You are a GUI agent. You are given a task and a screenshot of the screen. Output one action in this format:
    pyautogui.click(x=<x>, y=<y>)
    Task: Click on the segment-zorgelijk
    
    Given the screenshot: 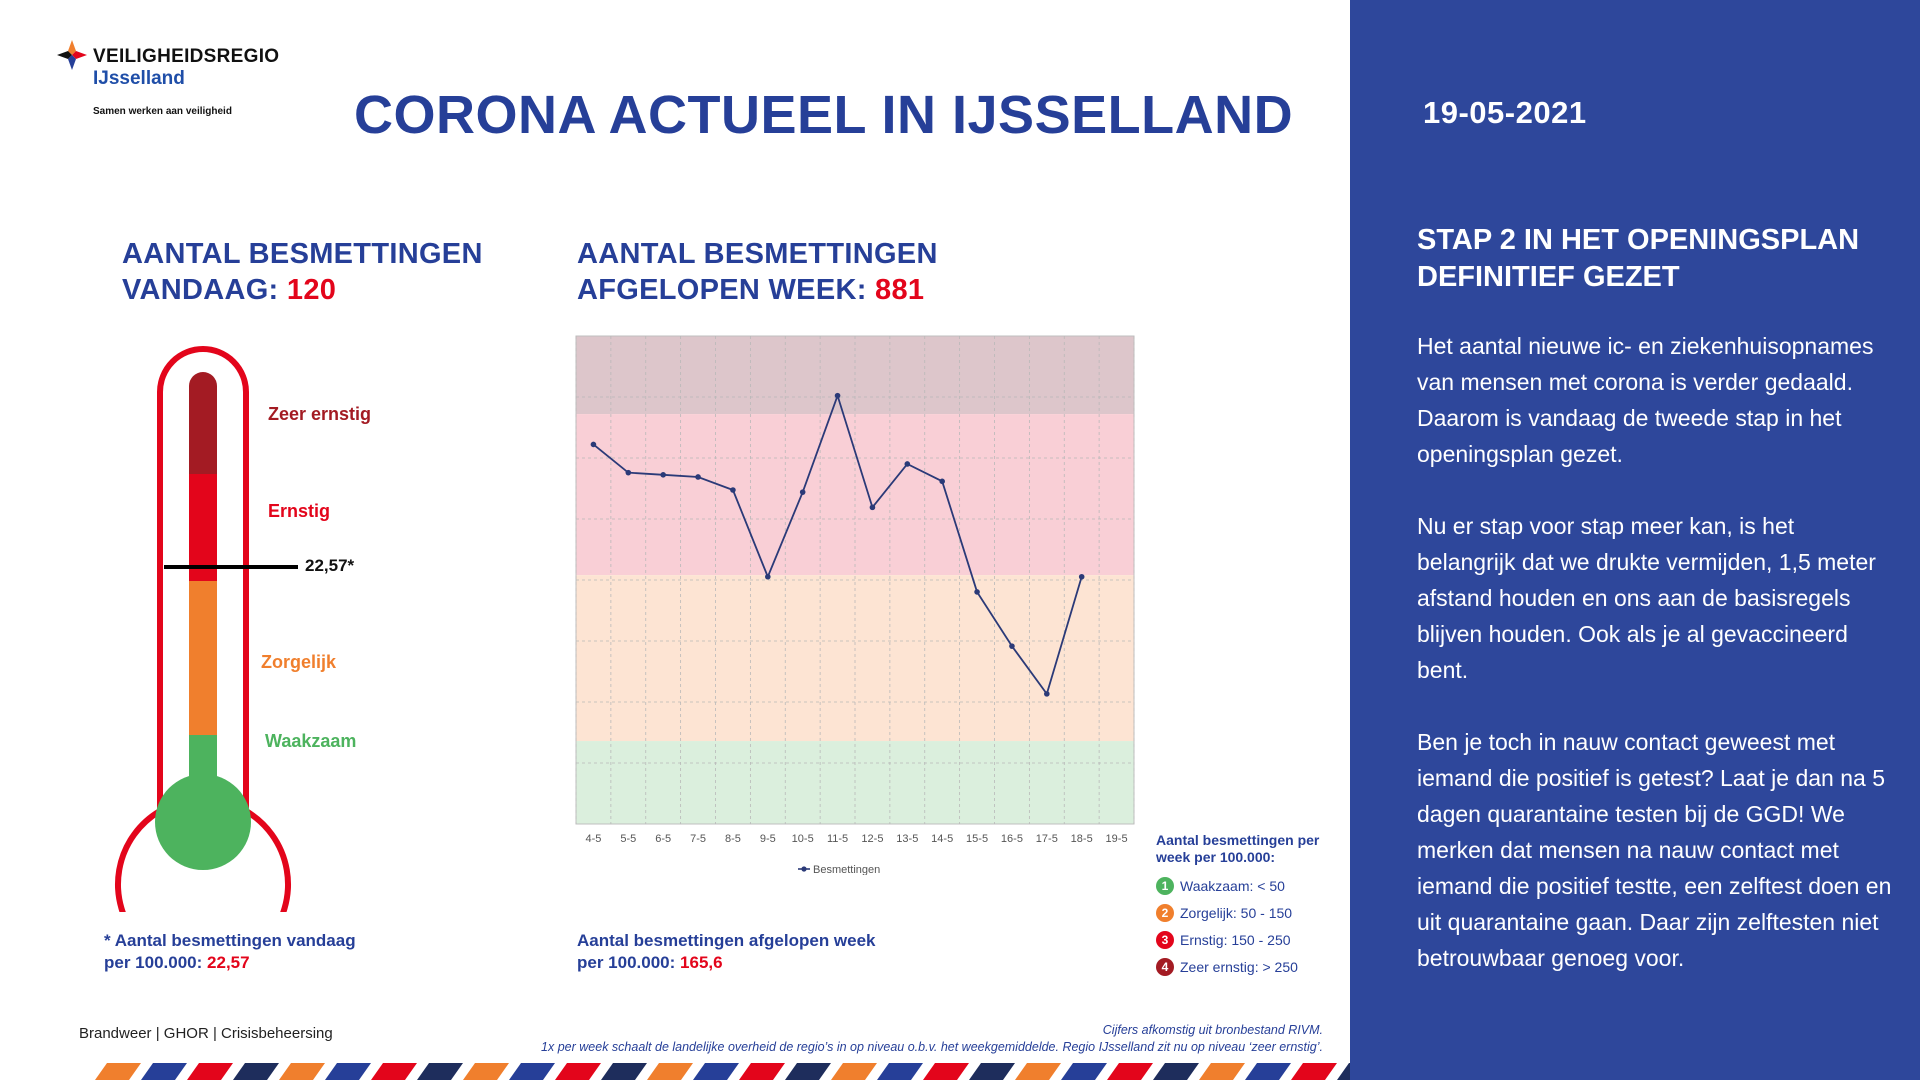 What is the action you would take?
    pyautogui.click(x=203, y=657)
    